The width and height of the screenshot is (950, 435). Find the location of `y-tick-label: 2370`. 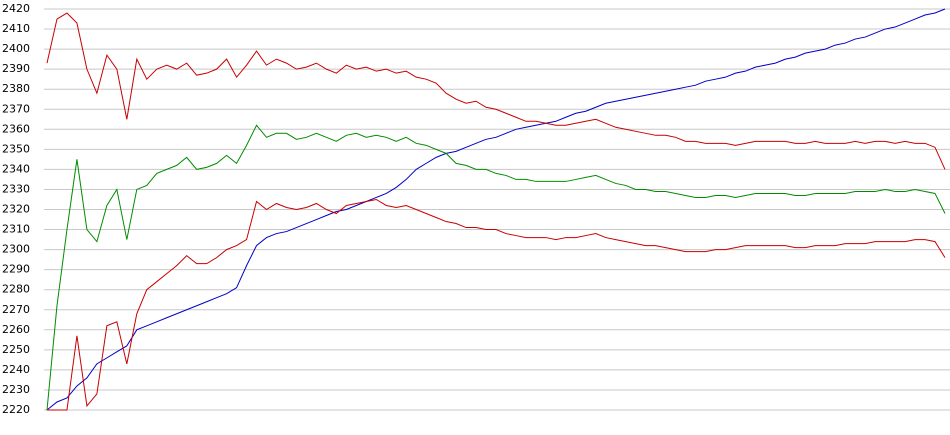

y-tick-label: 2370 is located at coordinates (16, 108).